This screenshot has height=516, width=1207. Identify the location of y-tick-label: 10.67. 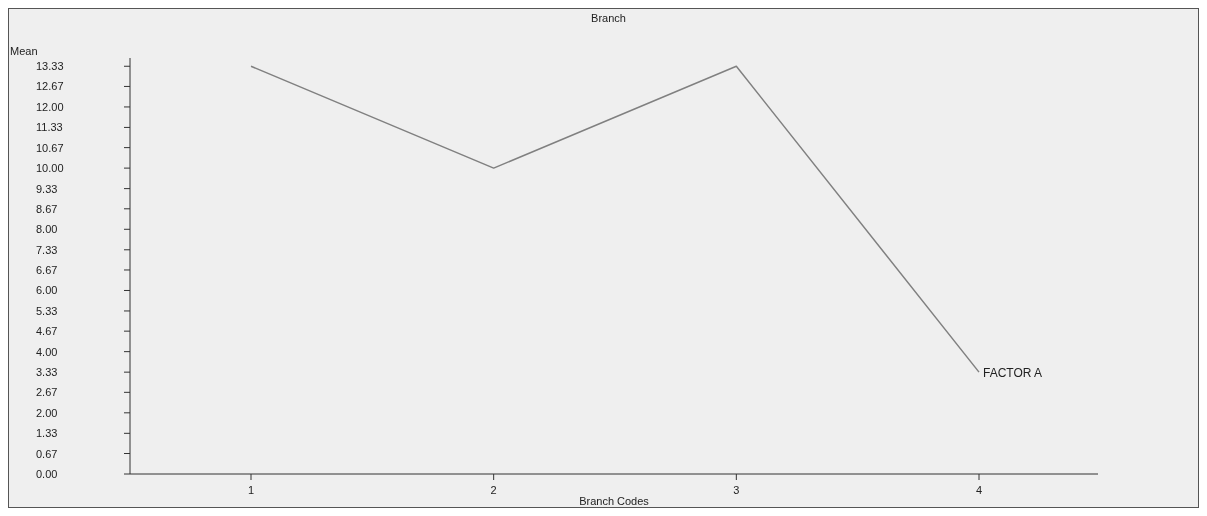
(50, 147).